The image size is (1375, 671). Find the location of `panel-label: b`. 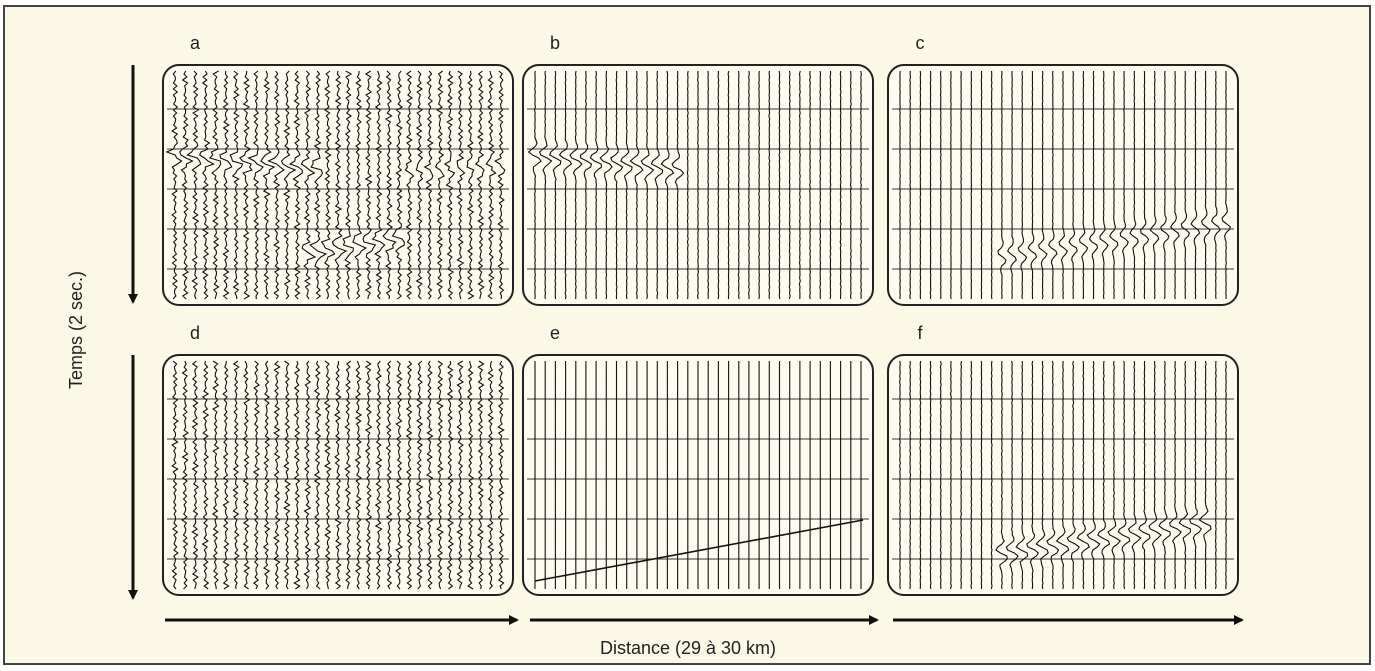

panel-label: b is located at coordinates (555, 43).